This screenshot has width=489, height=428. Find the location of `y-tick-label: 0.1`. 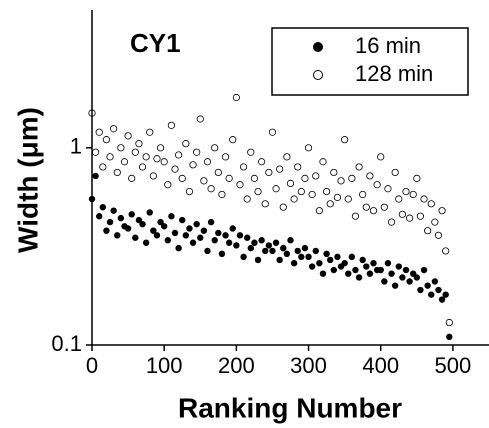

y-tick-label: 0.1 is located at coordinates (66, 343).